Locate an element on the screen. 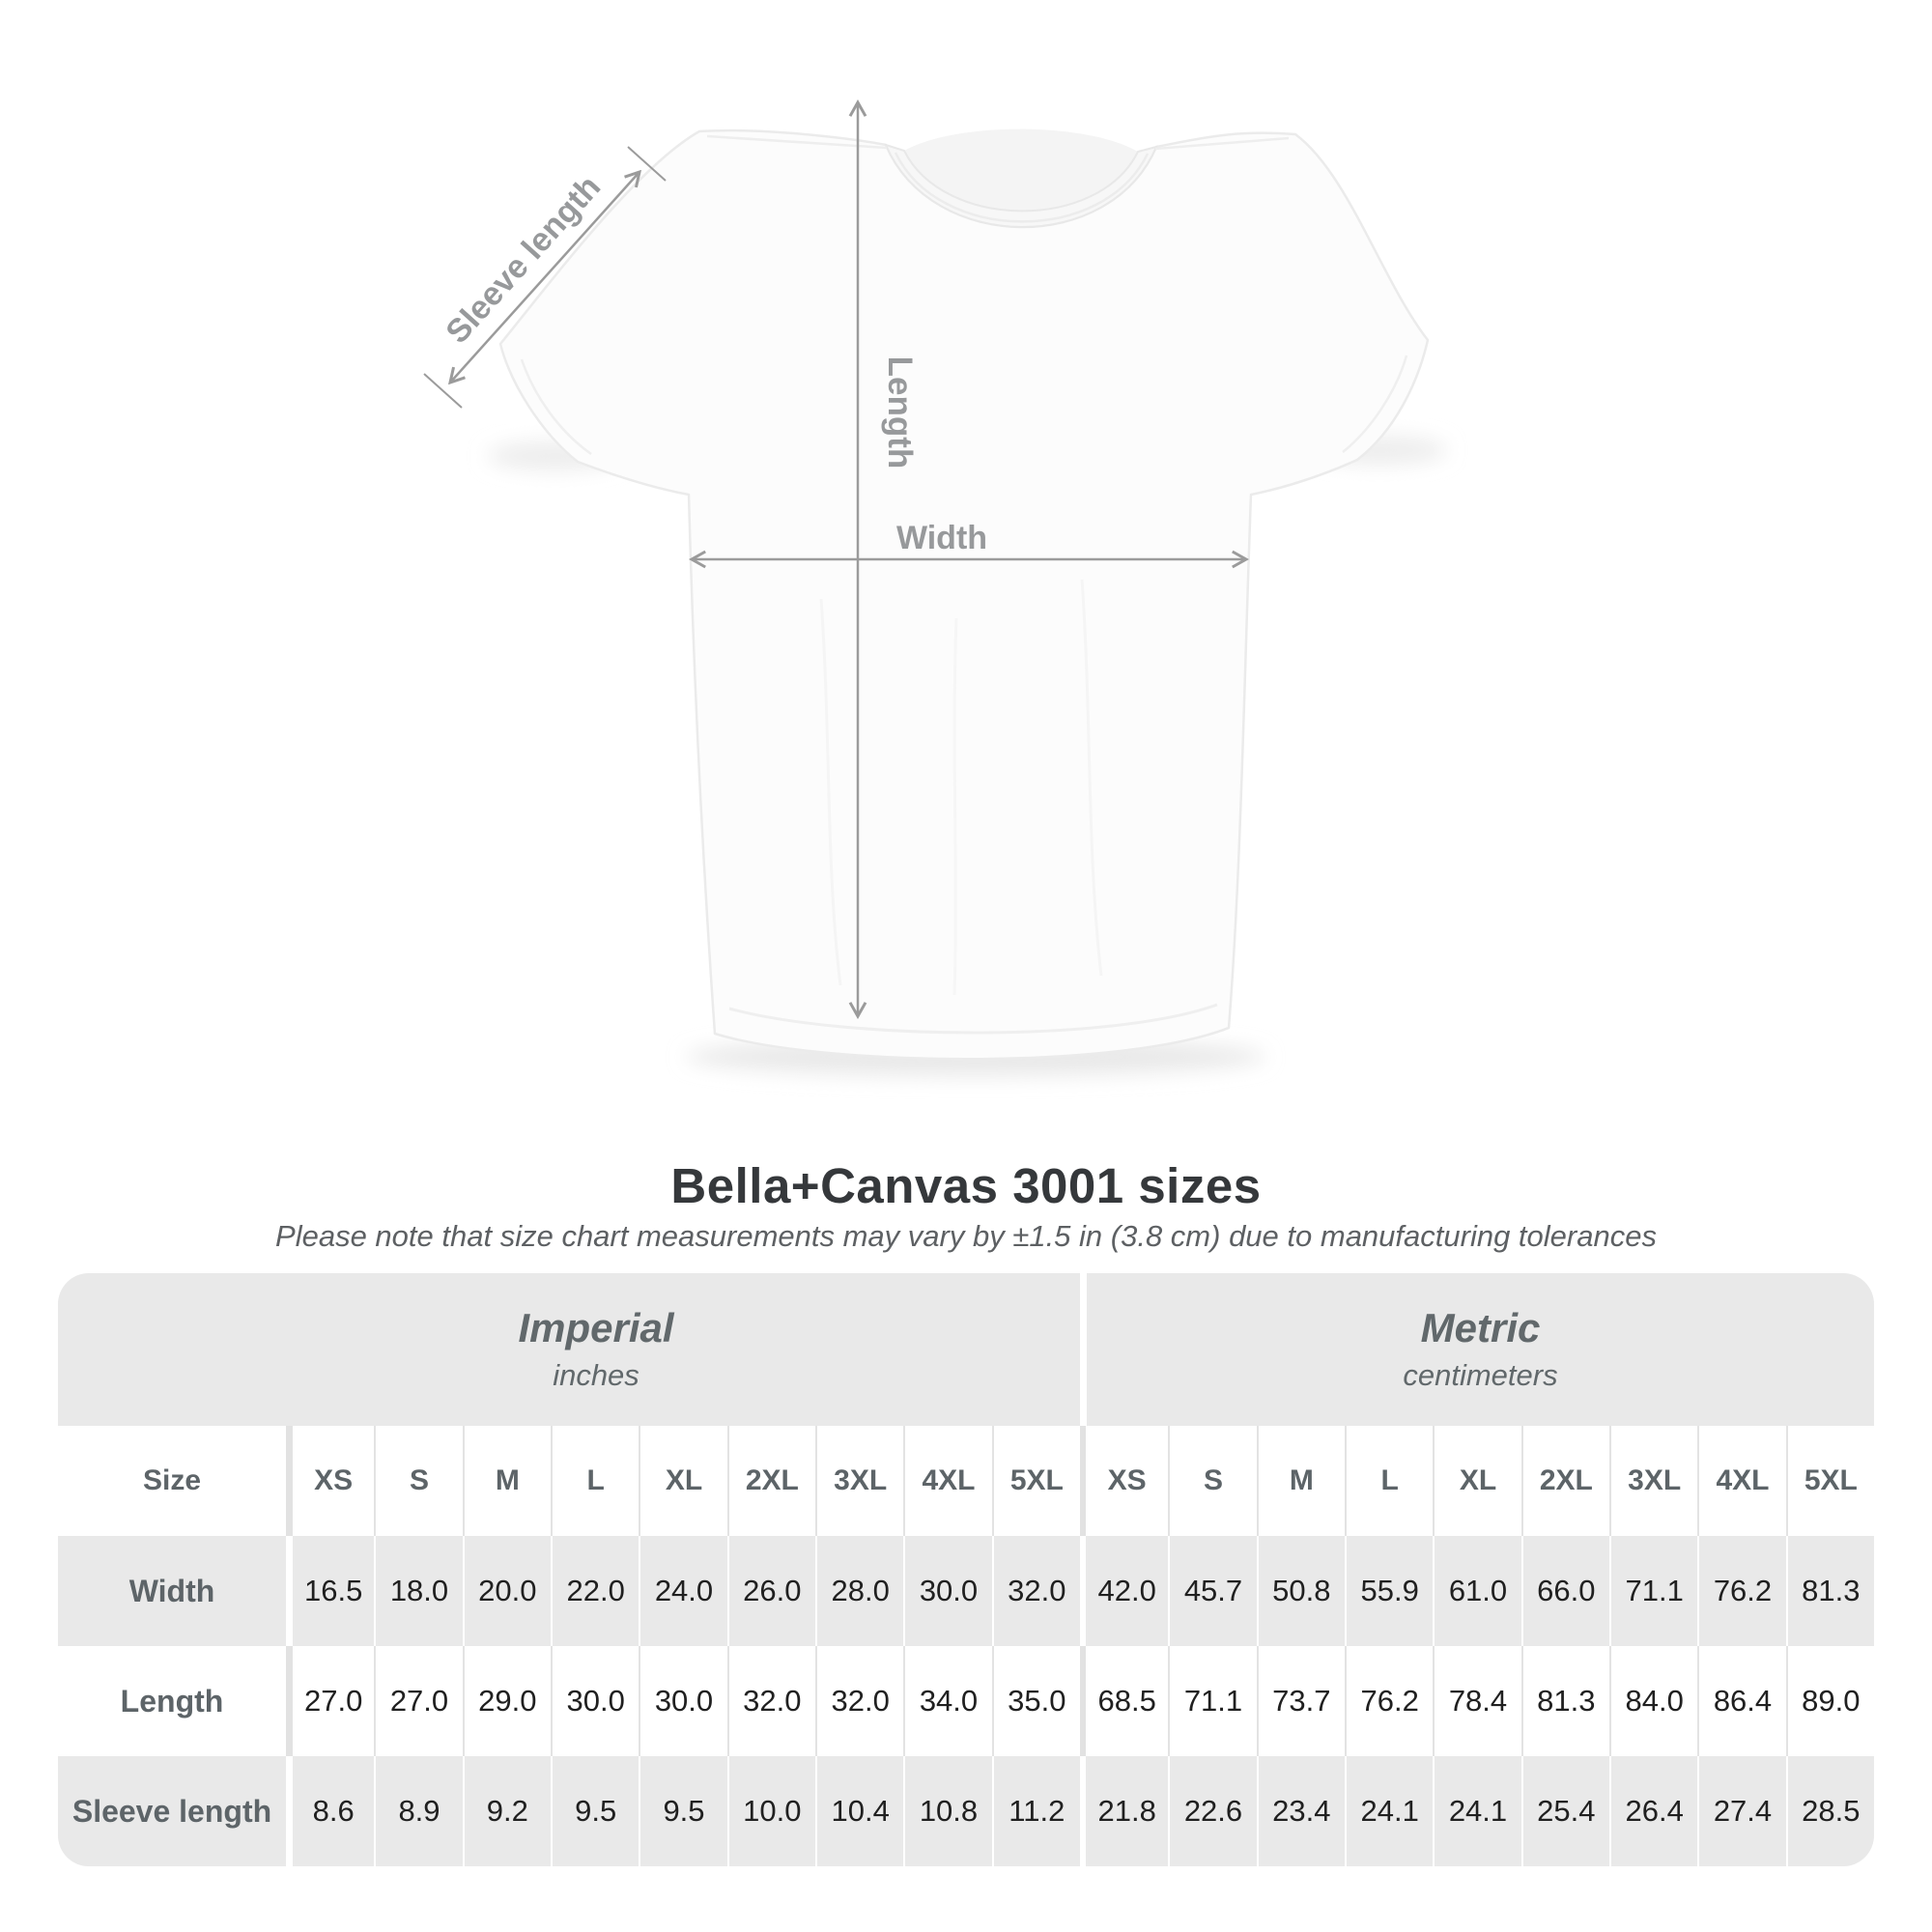 The image size is (1932, 1932). table-cell: 8.9 is located at coordinates (418, 1811).